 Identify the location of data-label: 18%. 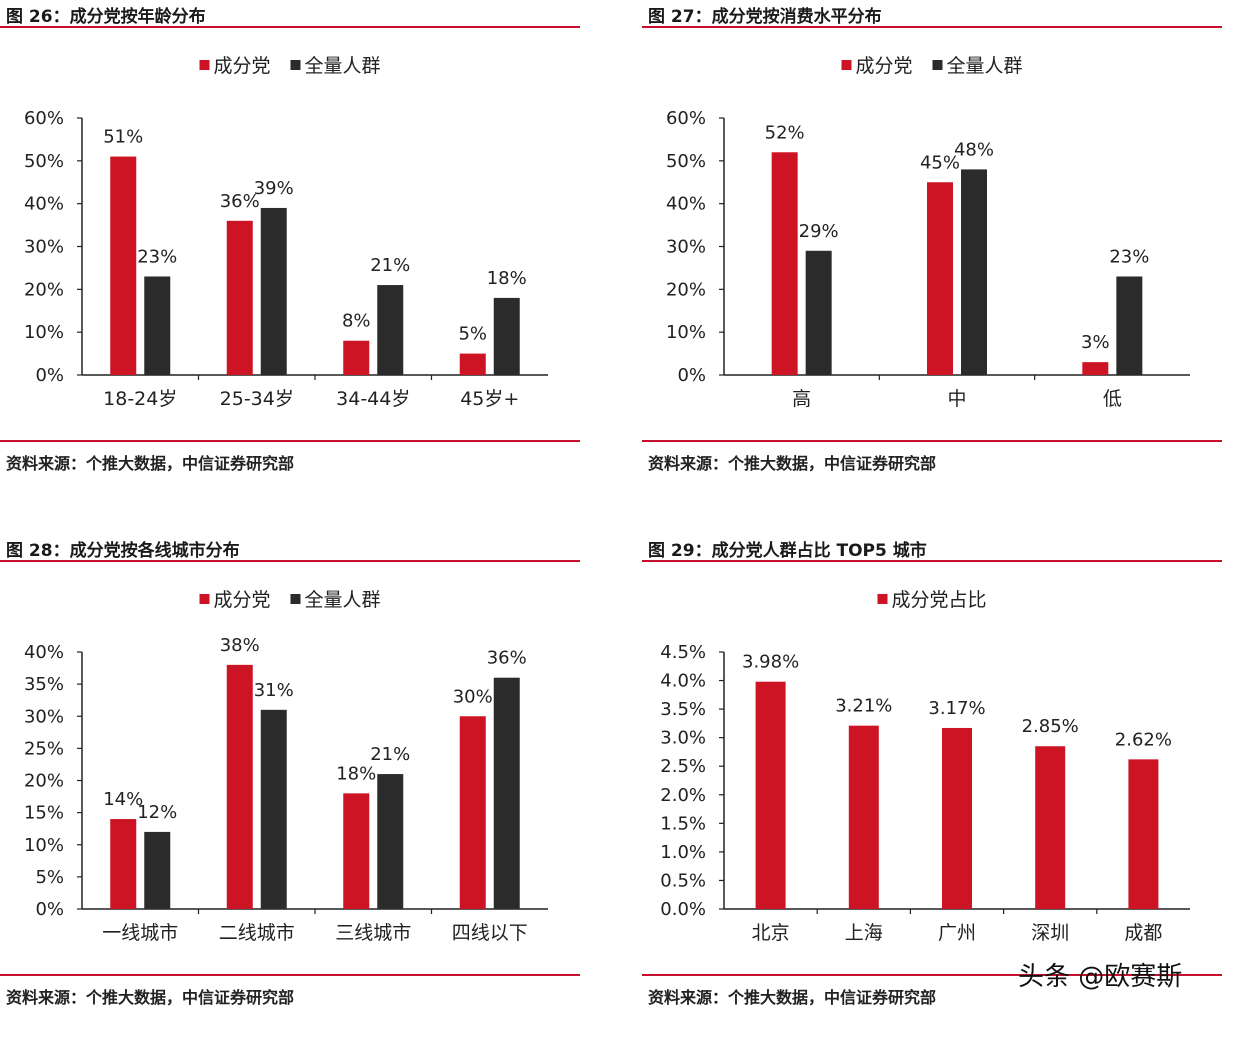
(507, 278).